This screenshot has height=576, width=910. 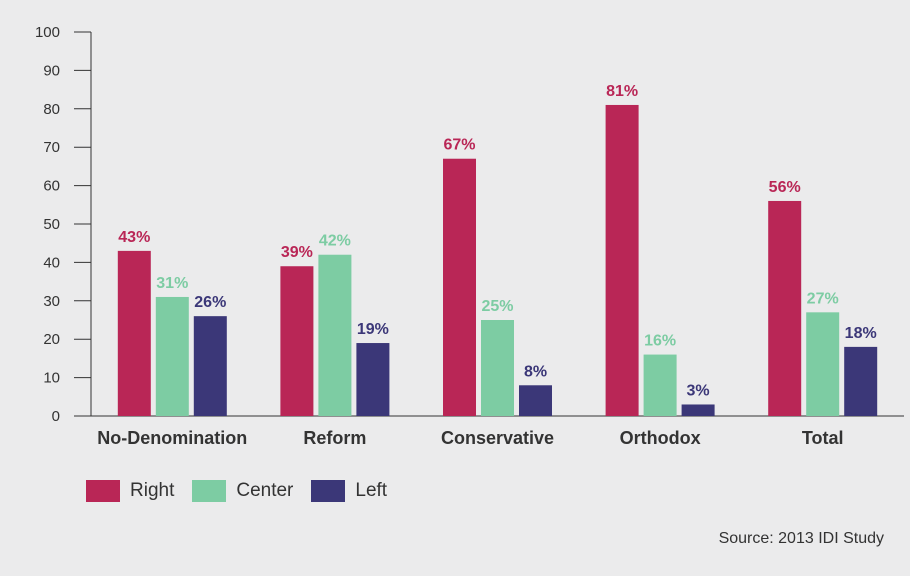 What do you see at coordinates (349, 491) in the screenshot?
I see `legend-item-left: Left` at bounding box center [349, 491].